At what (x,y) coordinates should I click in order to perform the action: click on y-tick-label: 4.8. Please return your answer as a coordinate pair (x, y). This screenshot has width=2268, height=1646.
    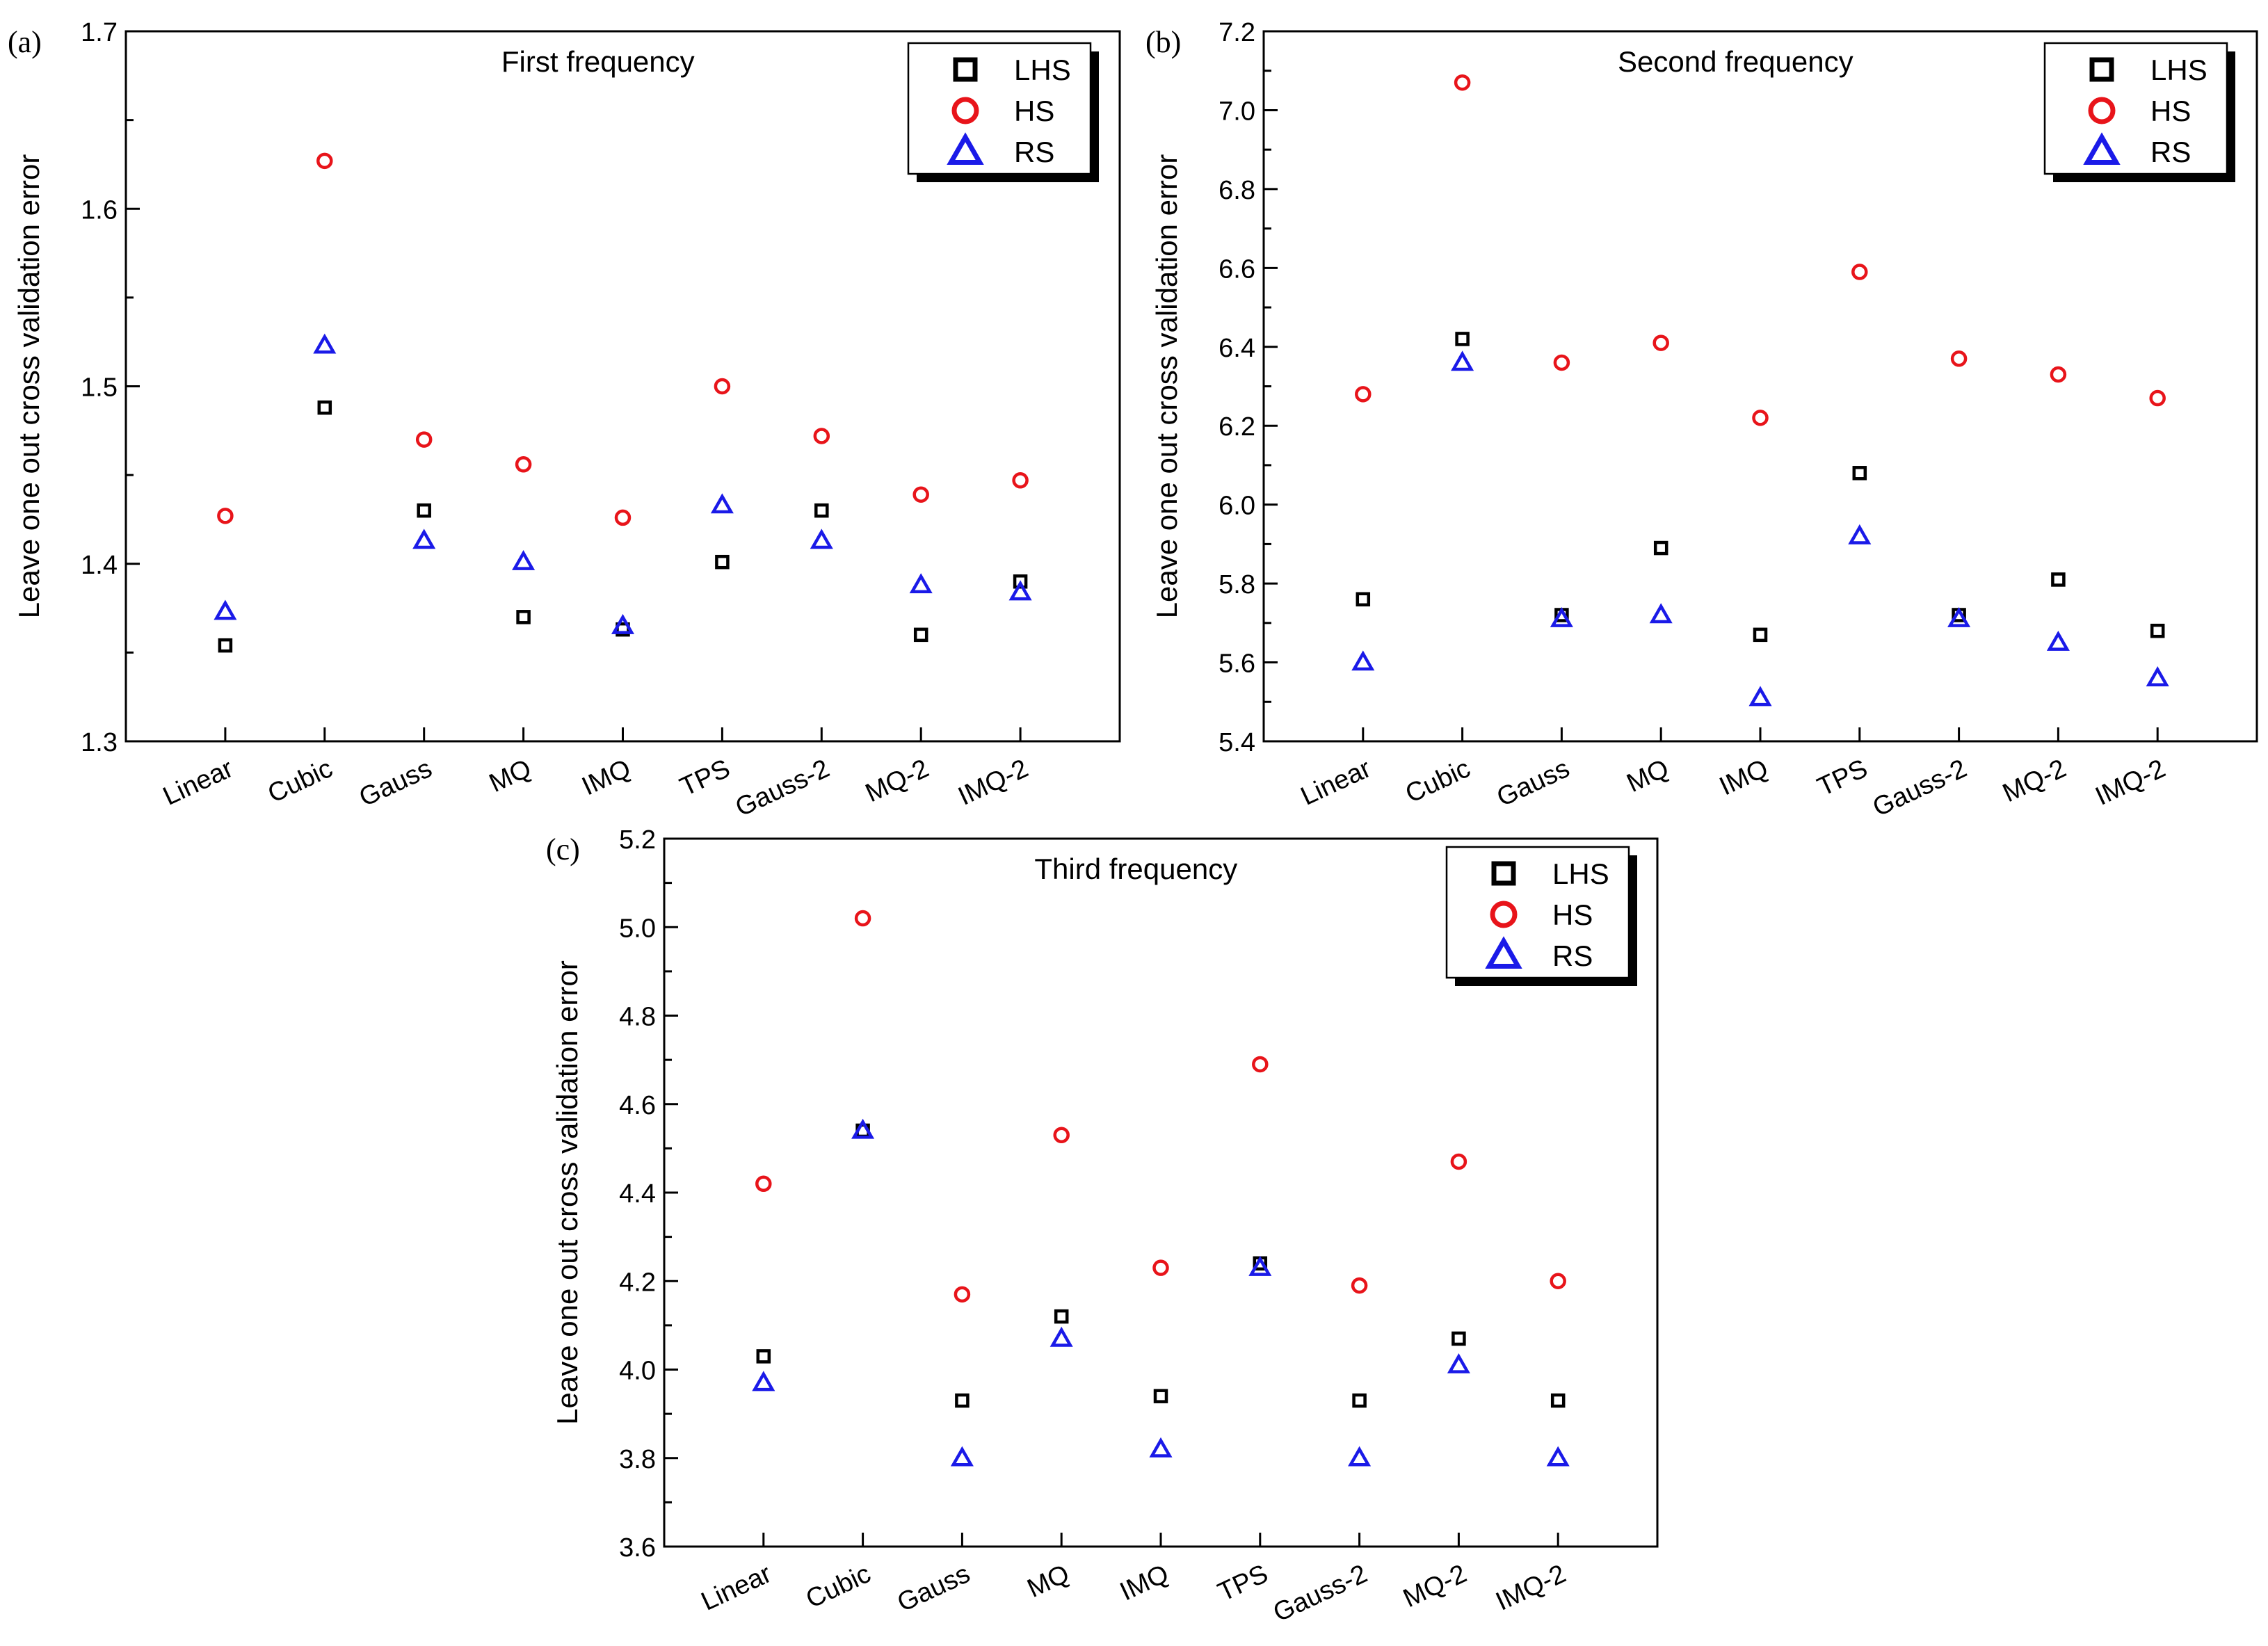
    Looking at the image, I should click on (637, 1017).